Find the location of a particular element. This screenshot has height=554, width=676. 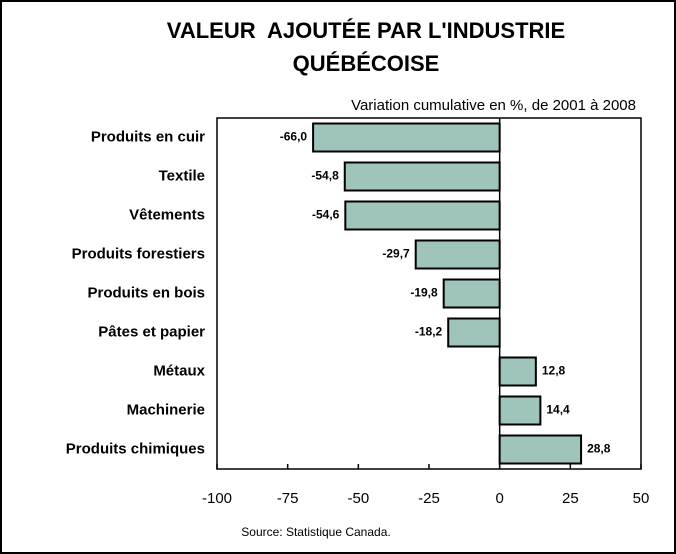

y-tick-label: Machinerie is located at coordinates (166, 409).